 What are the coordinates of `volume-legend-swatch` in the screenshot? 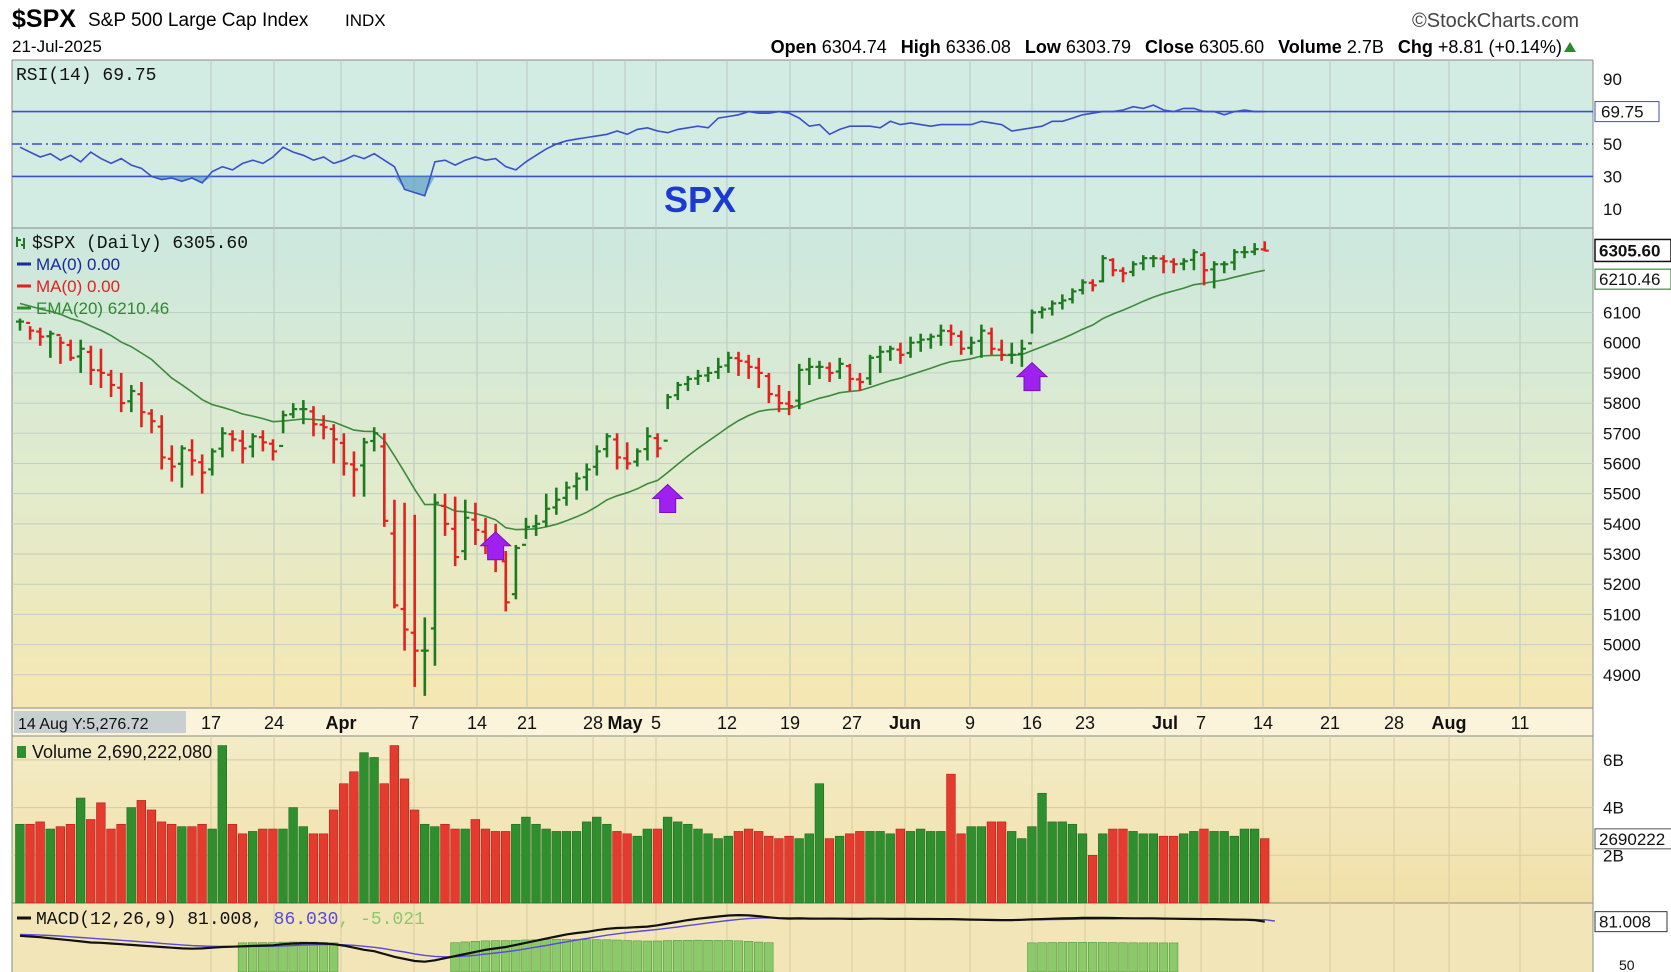 It's located at (21, 752).